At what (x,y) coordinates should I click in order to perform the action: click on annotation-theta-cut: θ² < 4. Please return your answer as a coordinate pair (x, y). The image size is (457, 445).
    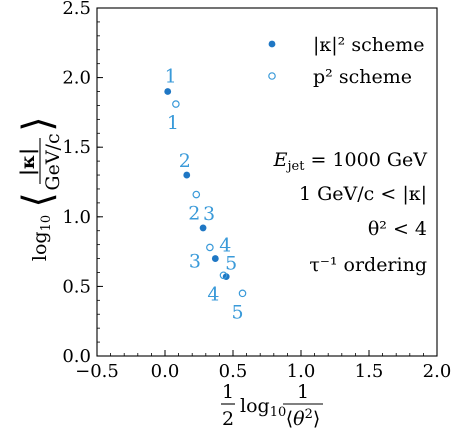
    Looking at the image, I should click on (397, 229).